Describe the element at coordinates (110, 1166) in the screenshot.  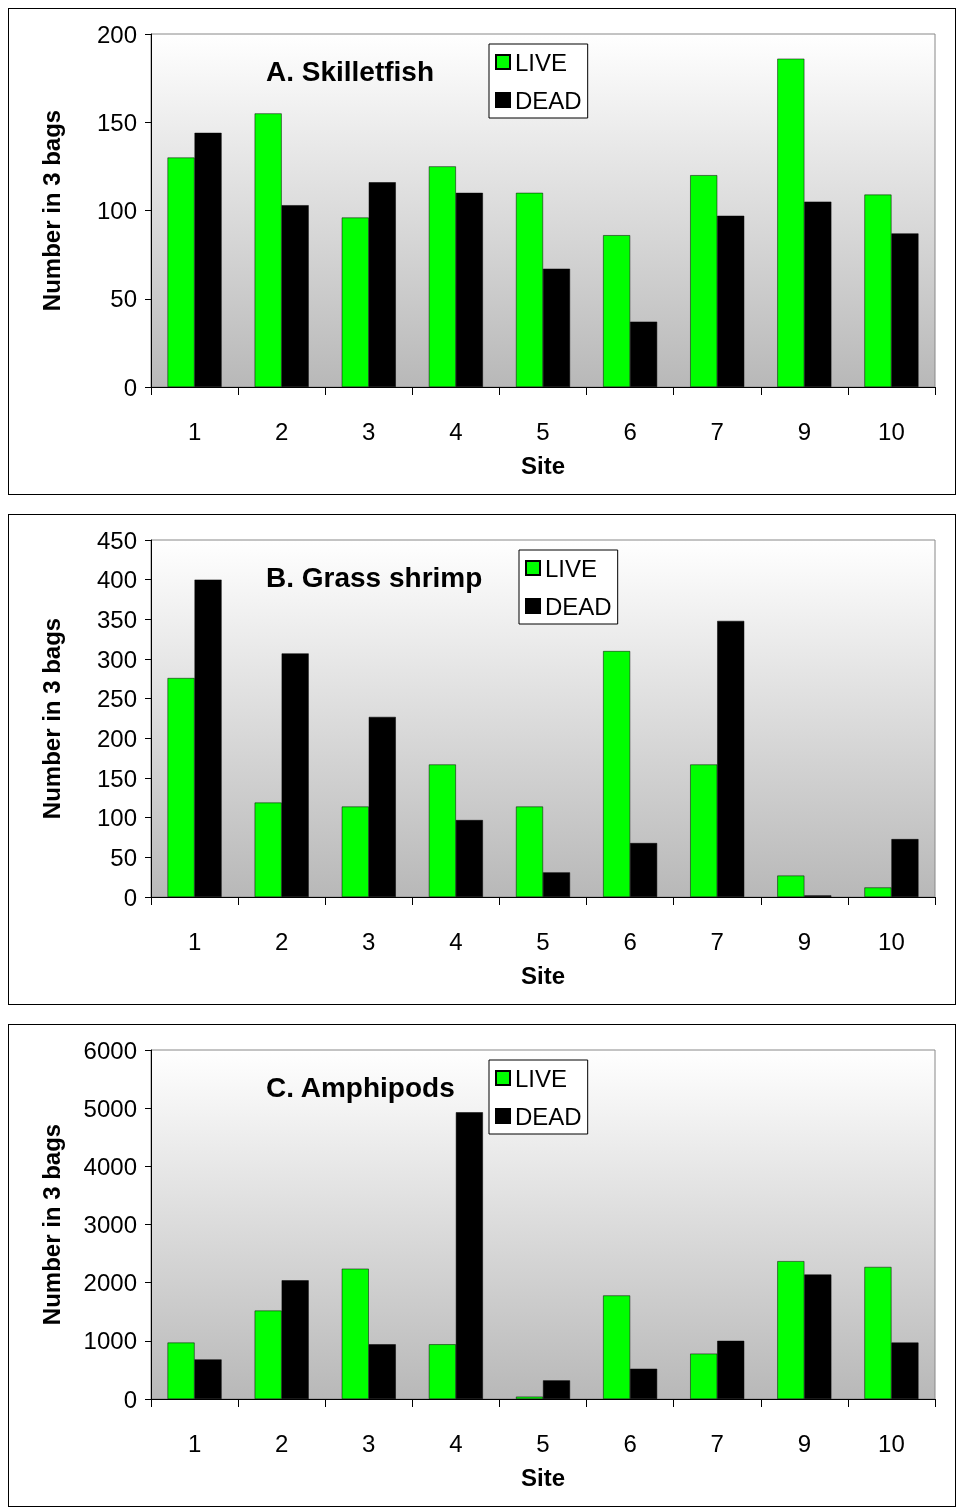
I see `y-tick-label: 4000` at that location.